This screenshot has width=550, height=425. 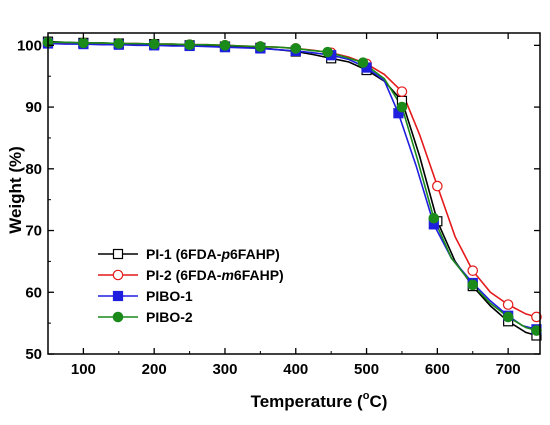 What do you see at coordinates (33, 107) in the screenshot?
I see `y-tick-label: 90` at bounding box center [33, 107].